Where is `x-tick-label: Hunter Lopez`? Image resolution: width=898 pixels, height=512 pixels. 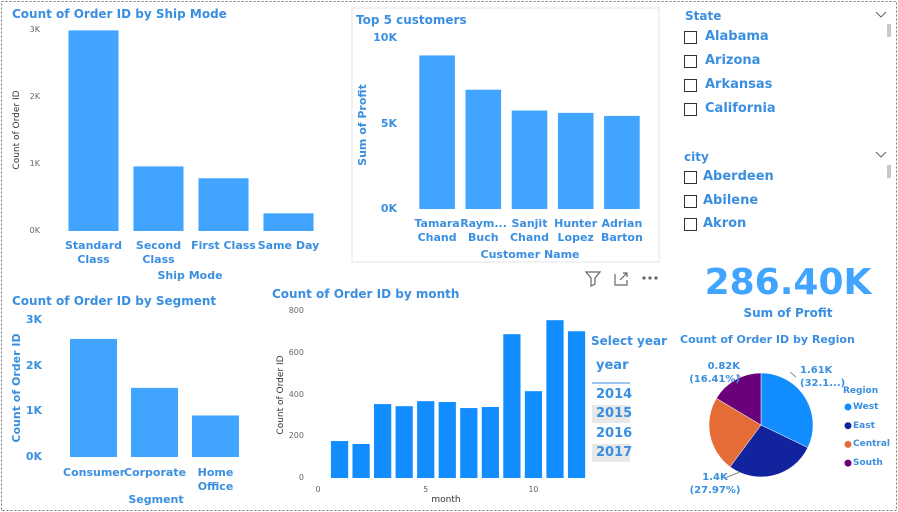
x-tick-label: Hunter Lopez is located at coordinates (576, 230).